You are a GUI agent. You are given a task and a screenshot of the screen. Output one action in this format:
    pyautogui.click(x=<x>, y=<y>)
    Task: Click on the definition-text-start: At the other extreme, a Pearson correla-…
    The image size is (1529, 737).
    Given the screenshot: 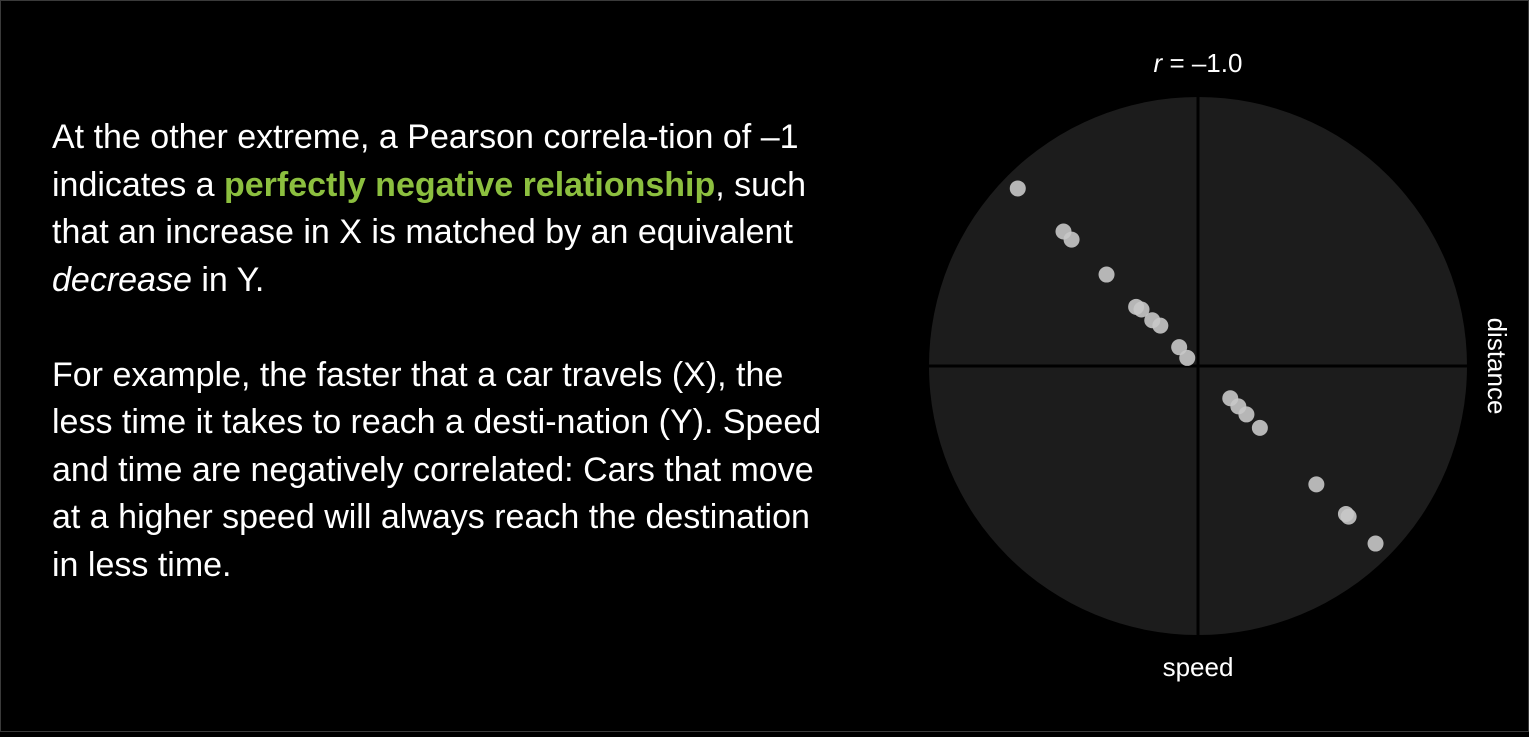 What is the action you would take?
    pyautogui.click(x=425, y=161)
    